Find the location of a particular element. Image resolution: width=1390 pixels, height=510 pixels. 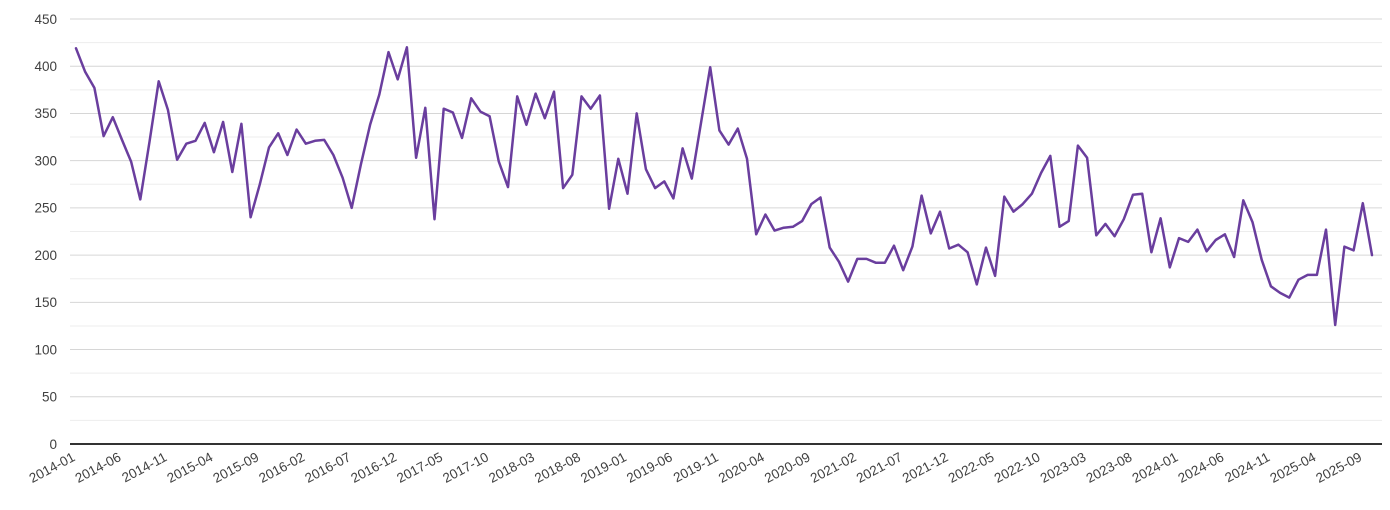

x-tick-label: 2020-04 is located at coordinates (741, 467).